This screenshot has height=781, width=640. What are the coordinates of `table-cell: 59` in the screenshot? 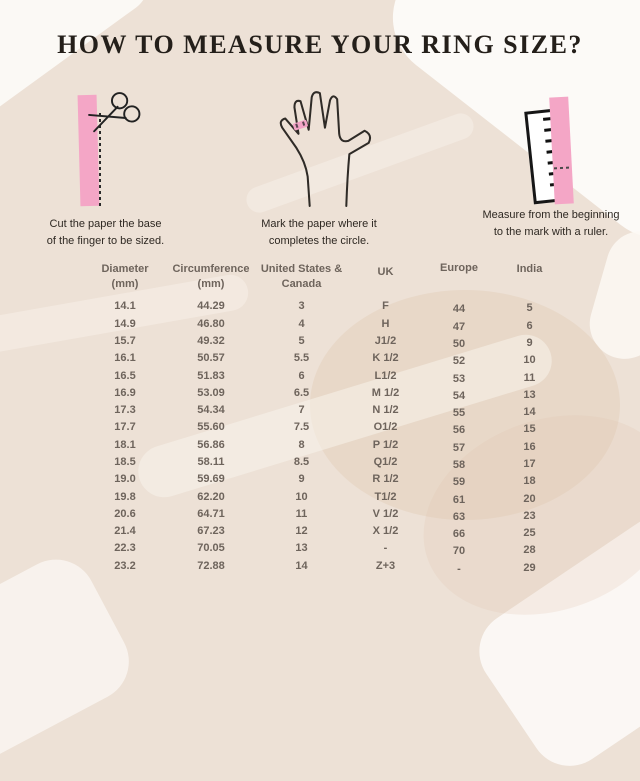 It's located at (459, 482).